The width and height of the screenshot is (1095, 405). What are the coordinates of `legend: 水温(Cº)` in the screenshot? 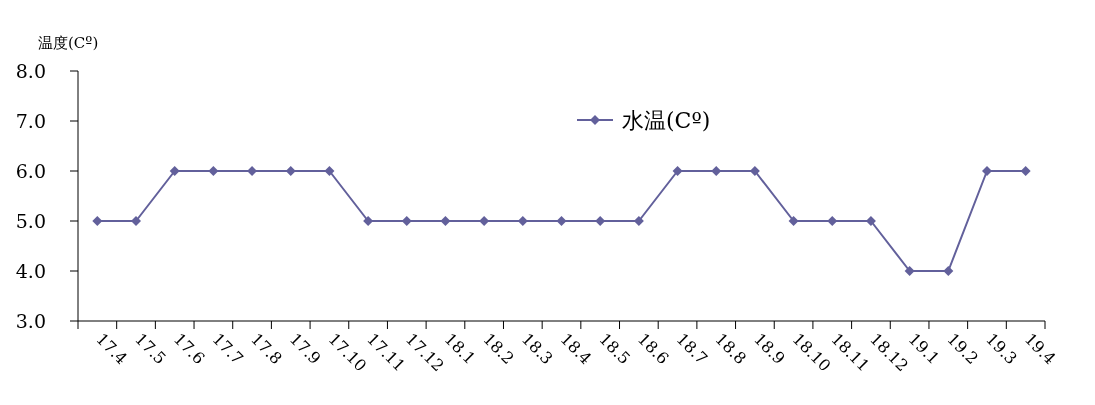 It's located at (643, 120).